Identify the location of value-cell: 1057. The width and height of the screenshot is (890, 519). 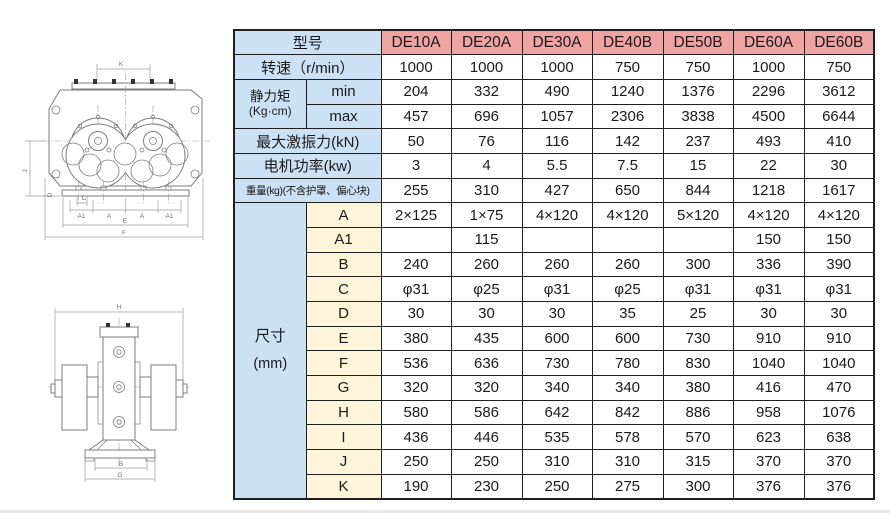
(557, 116).